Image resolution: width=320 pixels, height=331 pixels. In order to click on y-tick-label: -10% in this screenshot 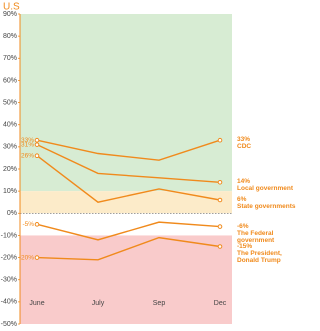, I will do `click(9, 235)`.